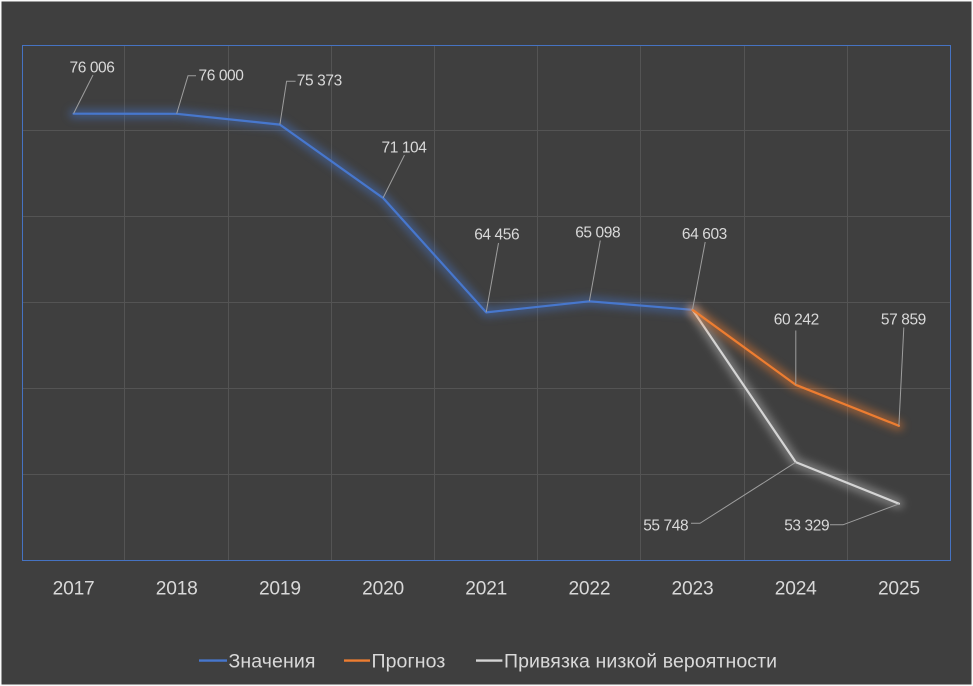  What do you see at coordinates (640, 661) in the screenshot?
I see `svg-text: Привязка низкой вероятности` at bounding box center [640, 661].